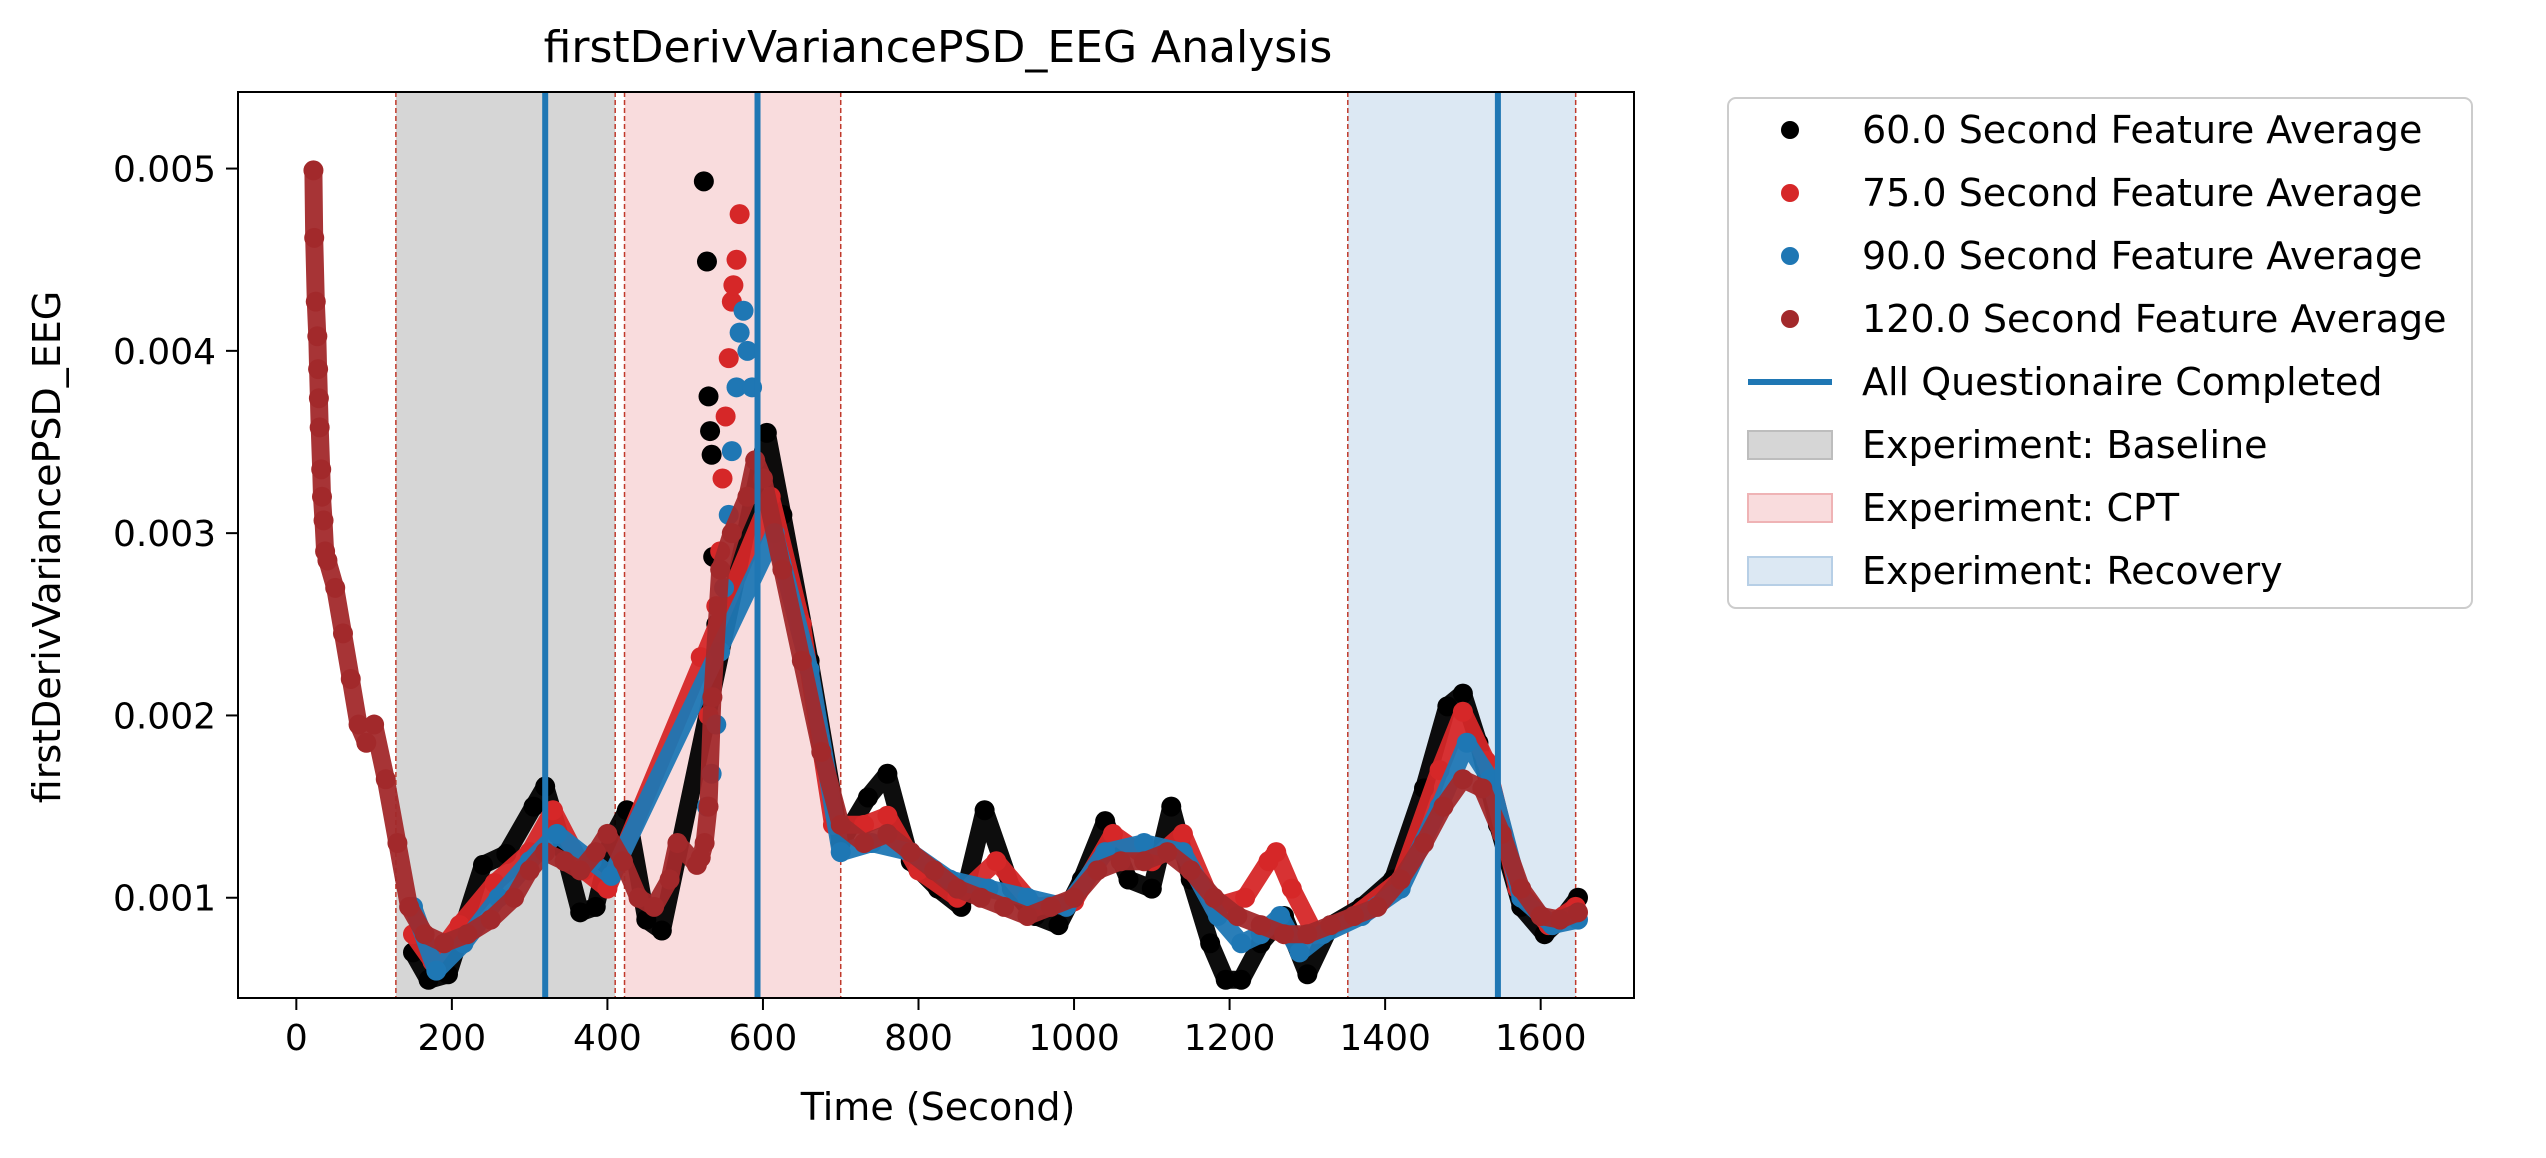  What do you see at coordinates (452, 1038) in the screenshot?
I see `x-tick-label-1: 200` at bounding box center [452, 1038].